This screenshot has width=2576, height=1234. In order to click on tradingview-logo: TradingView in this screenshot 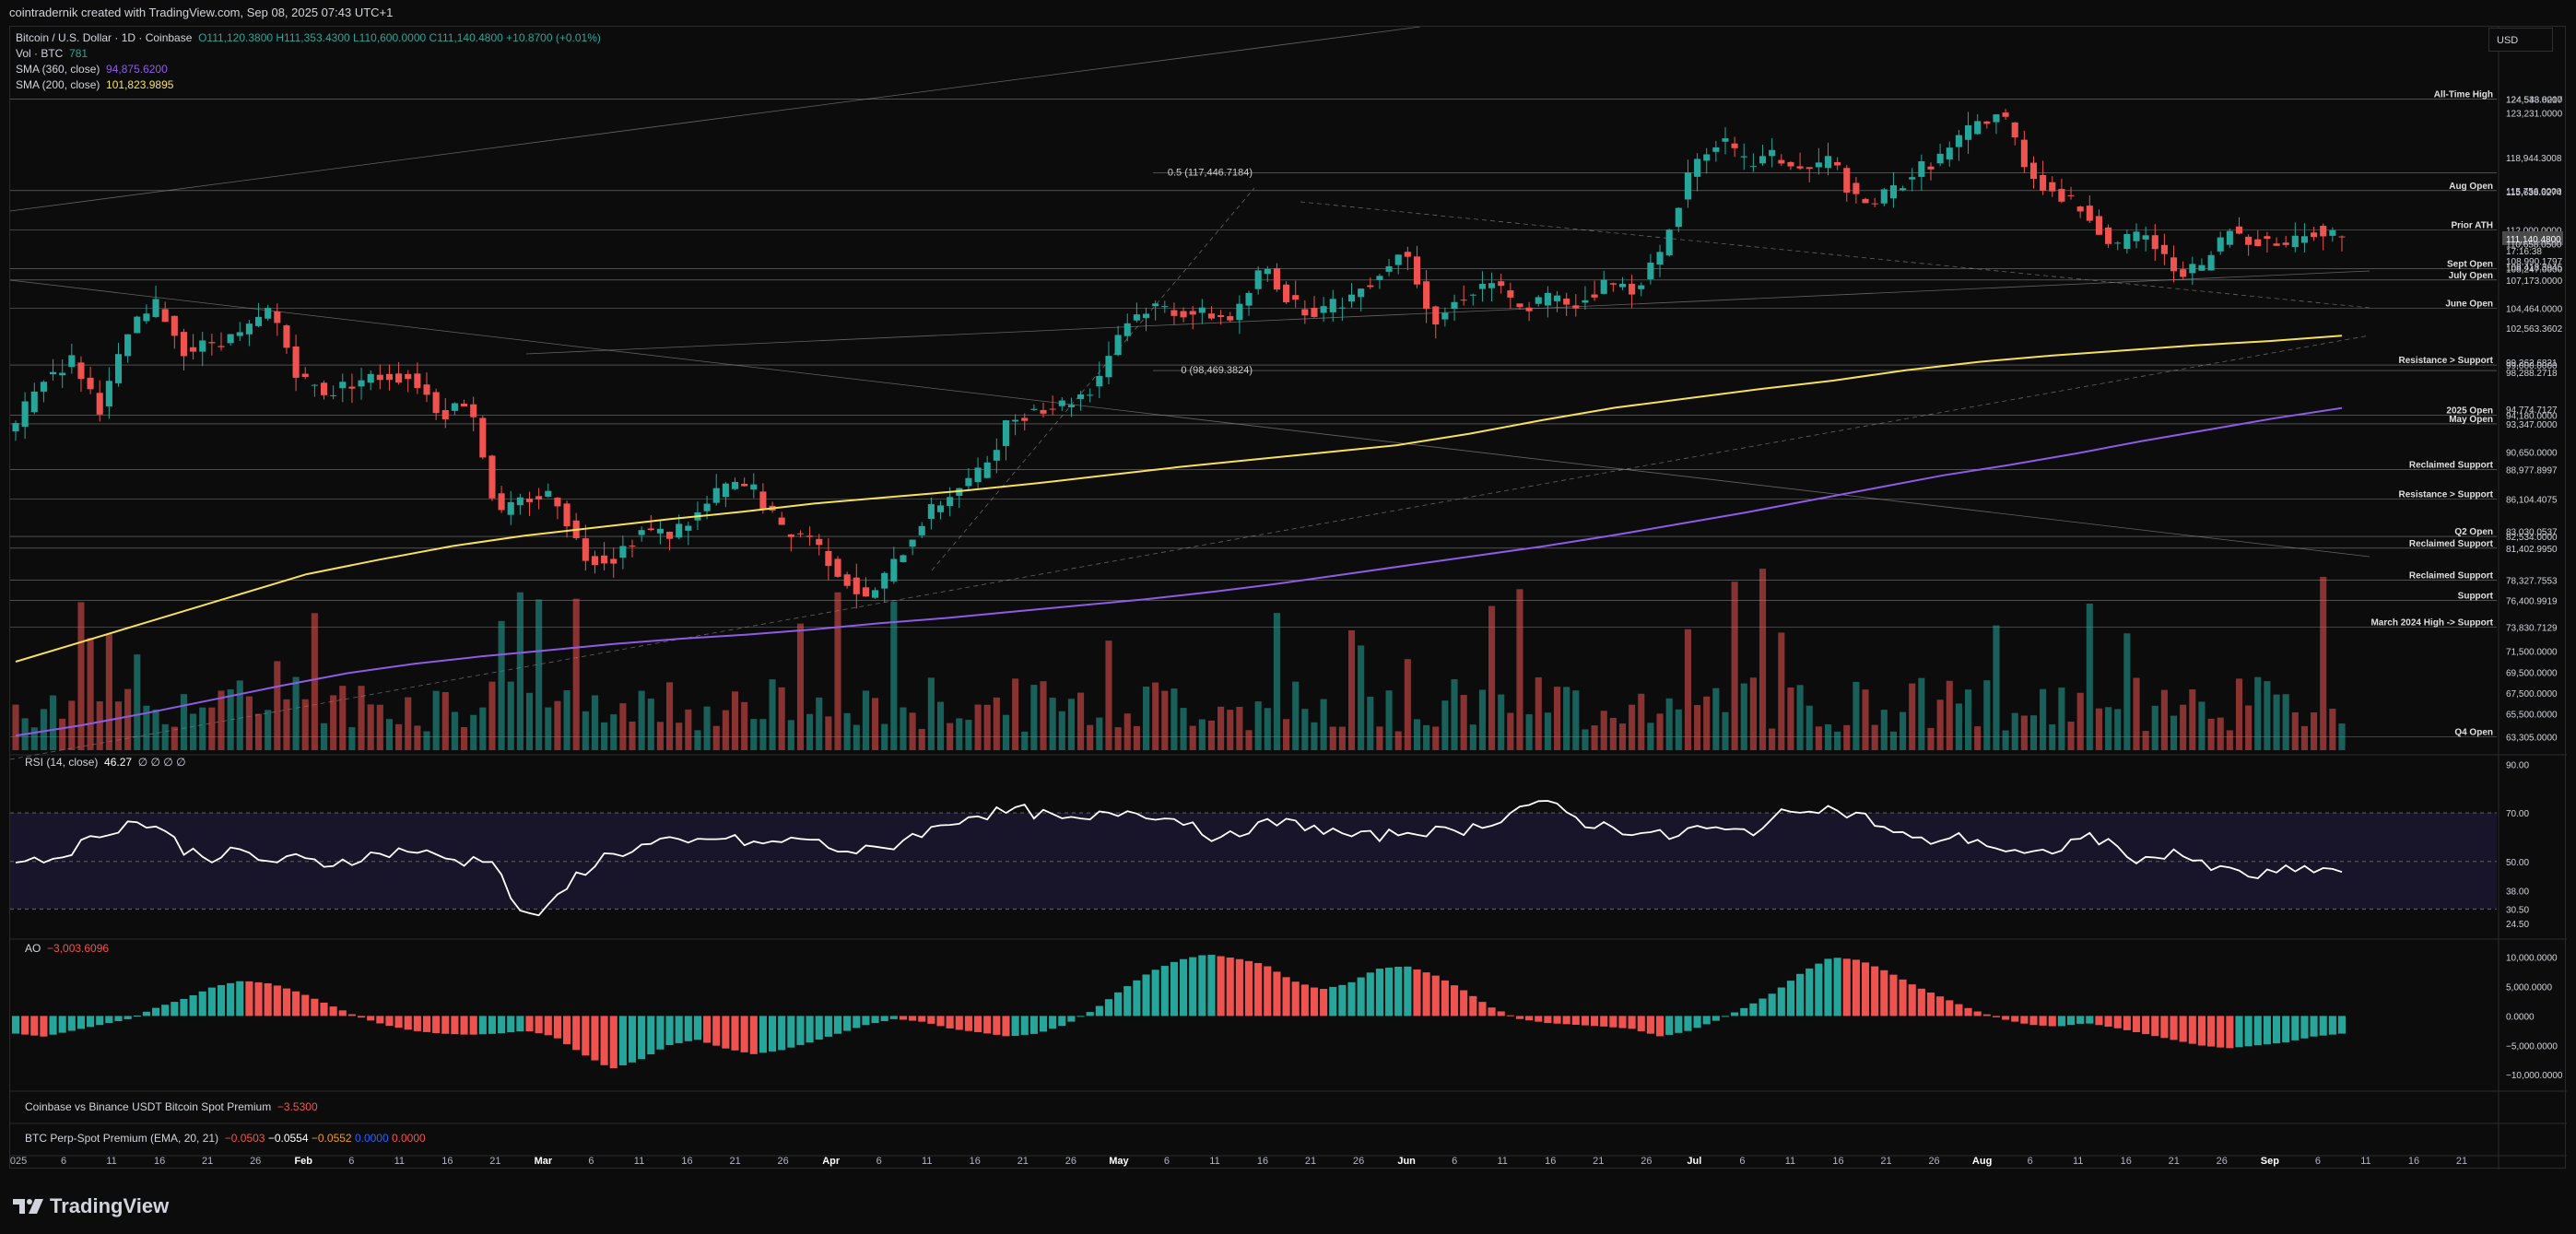, I will do `click(91, 1206)`.